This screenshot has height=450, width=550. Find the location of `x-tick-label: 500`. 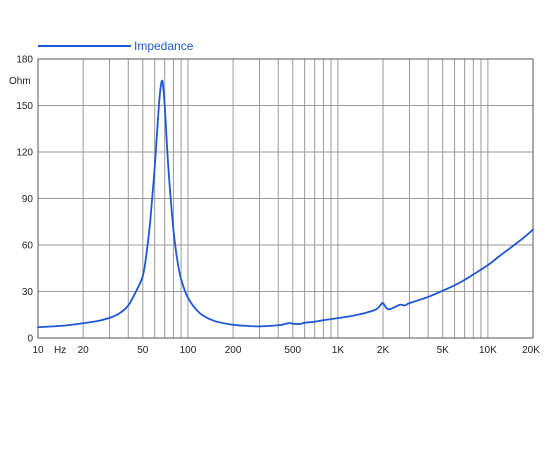

x-tick-label: 500 is located at coordinates (292, 350).